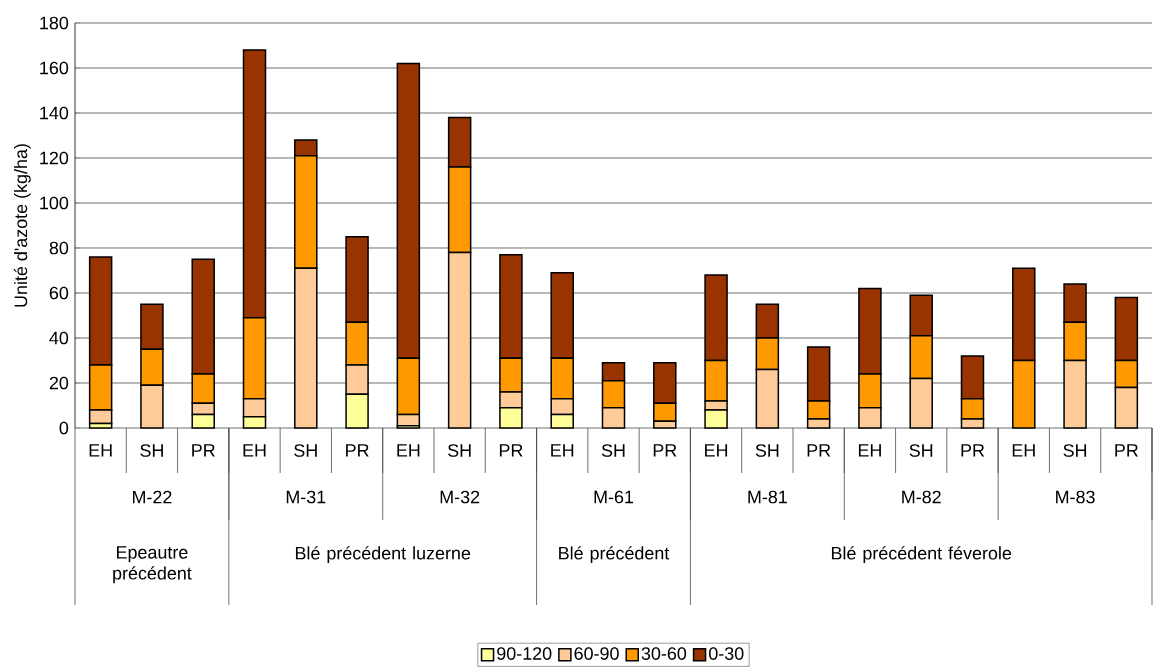  What do you see at coordinates (54, 113) in the screenshot?
I see `y-tick-label: 140` at bounding box center [54, 113].